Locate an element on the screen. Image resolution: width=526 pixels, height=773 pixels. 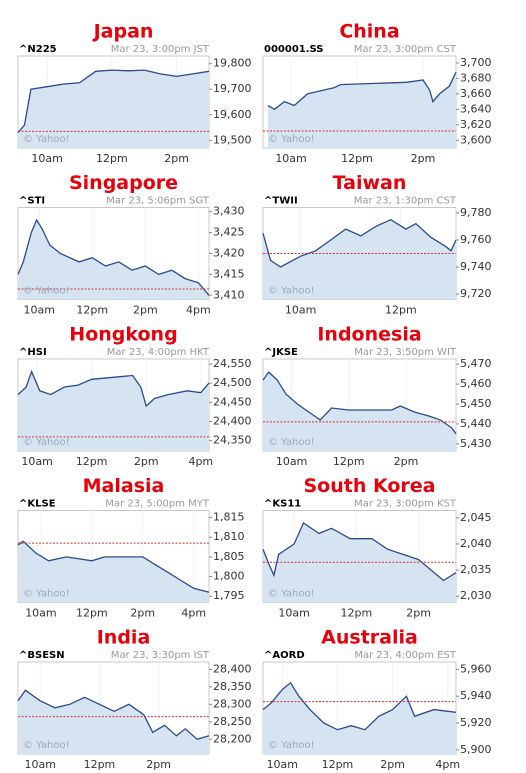
y-tick-label: 2,035 is located at coordinates (476, 569).